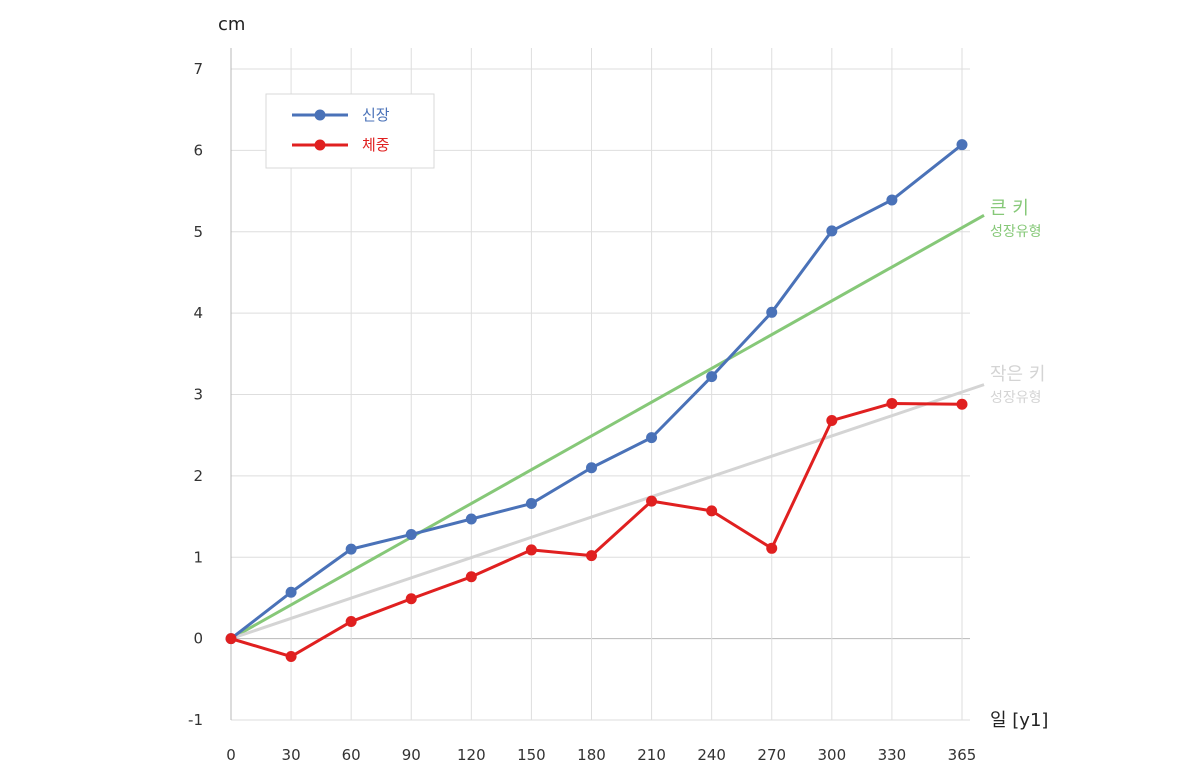 Image resolution: width=1200 pixels, height=780 pixels. What do you see at coordinates (291, 755) in the screenshot?
I see `x-tick-label: 30` at bounding box center [291, 755].